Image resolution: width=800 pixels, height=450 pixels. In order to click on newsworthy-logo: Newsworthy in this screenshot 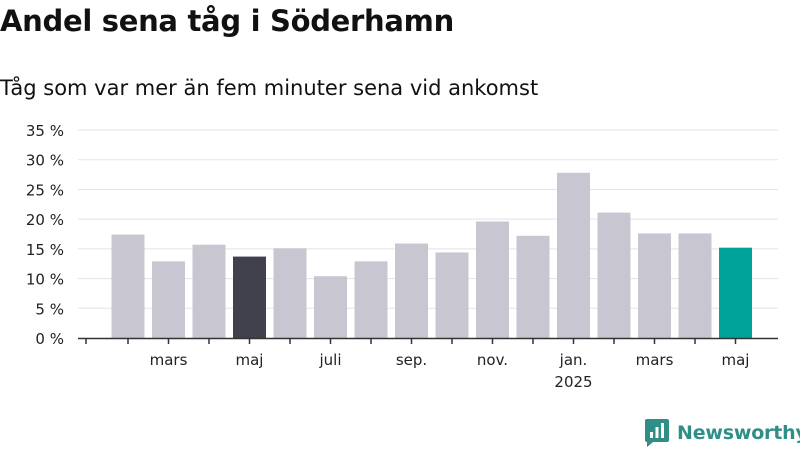, I will do `click(722, 433)`.